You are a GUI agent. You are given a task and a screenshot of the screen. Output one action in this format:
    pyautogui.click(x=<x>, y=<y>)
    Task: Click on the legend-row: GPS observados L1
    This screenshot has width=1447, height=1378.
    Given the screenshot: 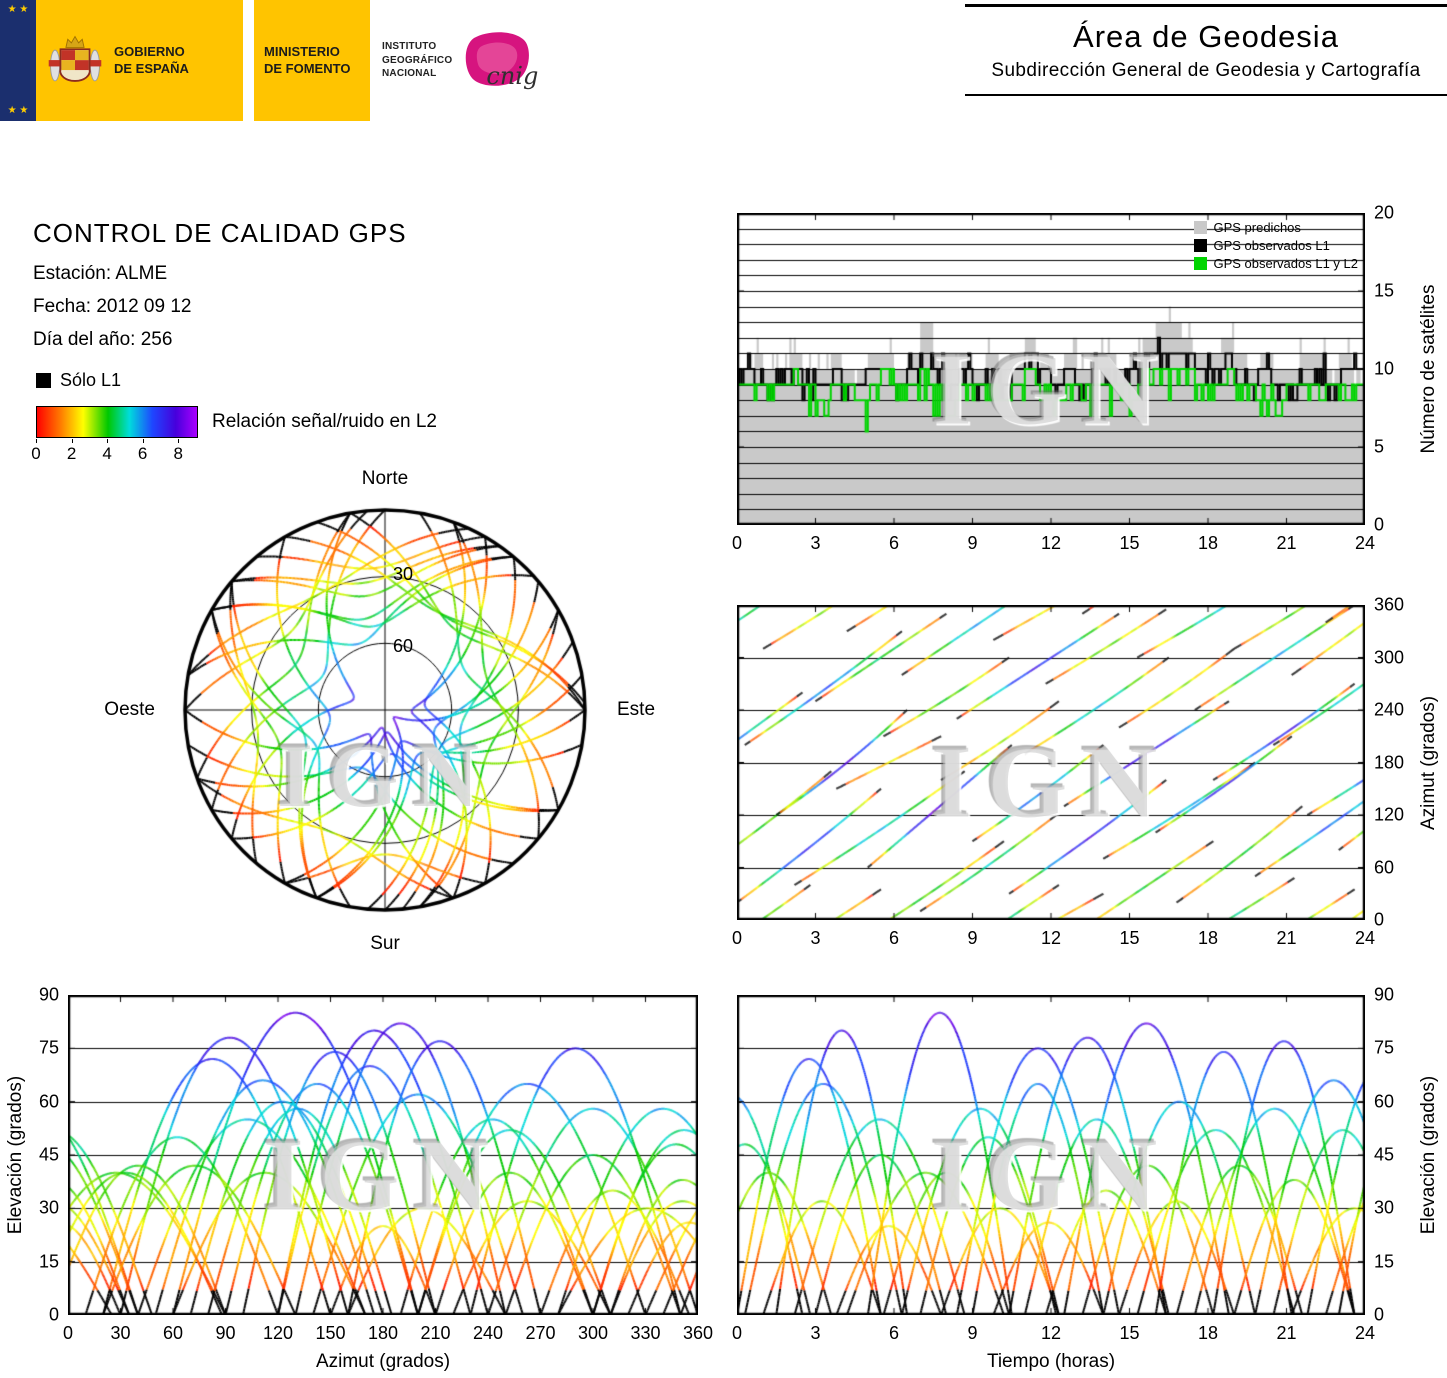 What is the action you would take?
    pyautogui.click(x=1276, y=245)
    